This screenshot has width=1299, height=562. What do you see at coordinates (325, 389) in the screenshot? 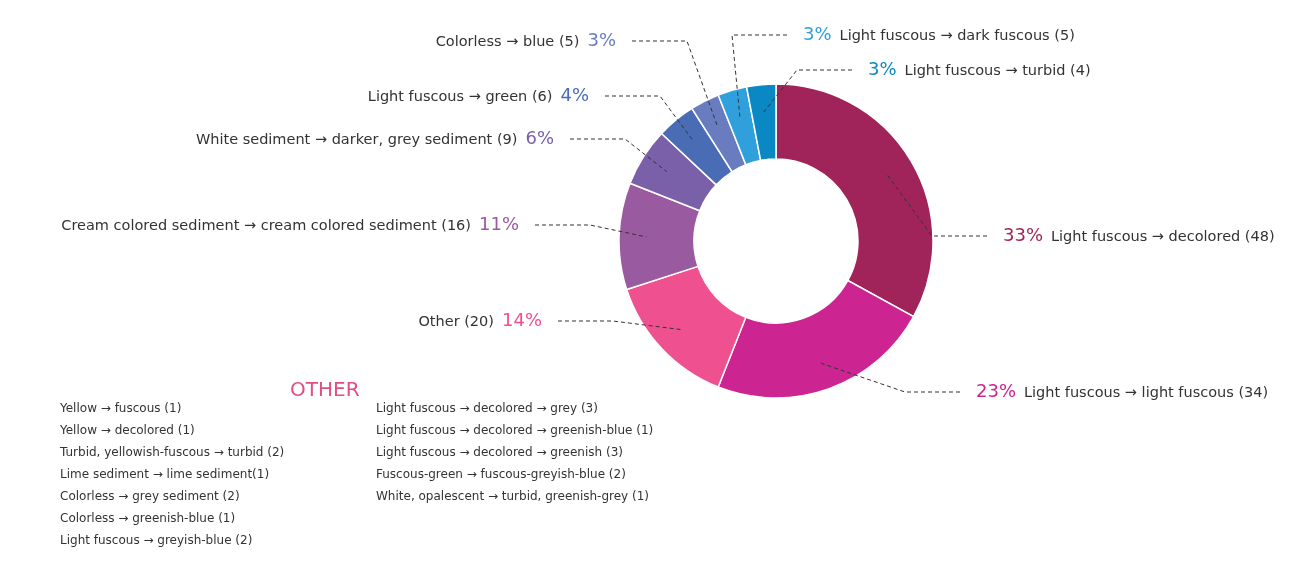
I see `text: OTHER` at bounding box center [325, 389].